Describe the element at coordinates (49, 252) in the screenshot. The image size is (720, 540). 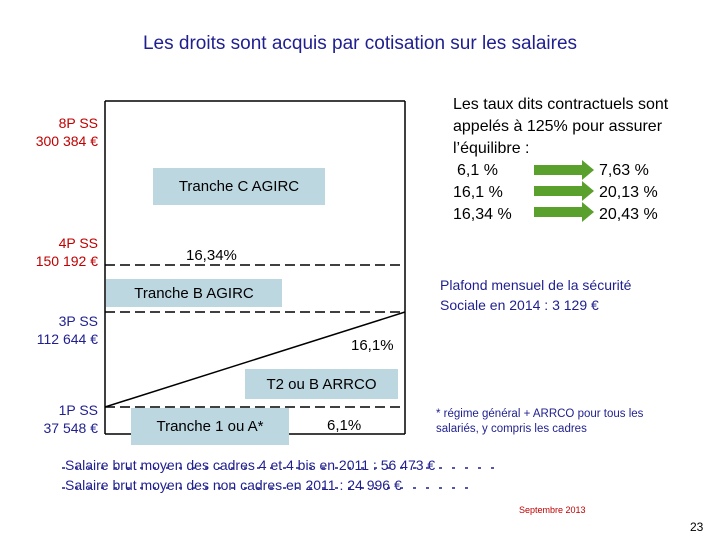
I see `level-4pss: 4P SS 150 192 €` at that location.